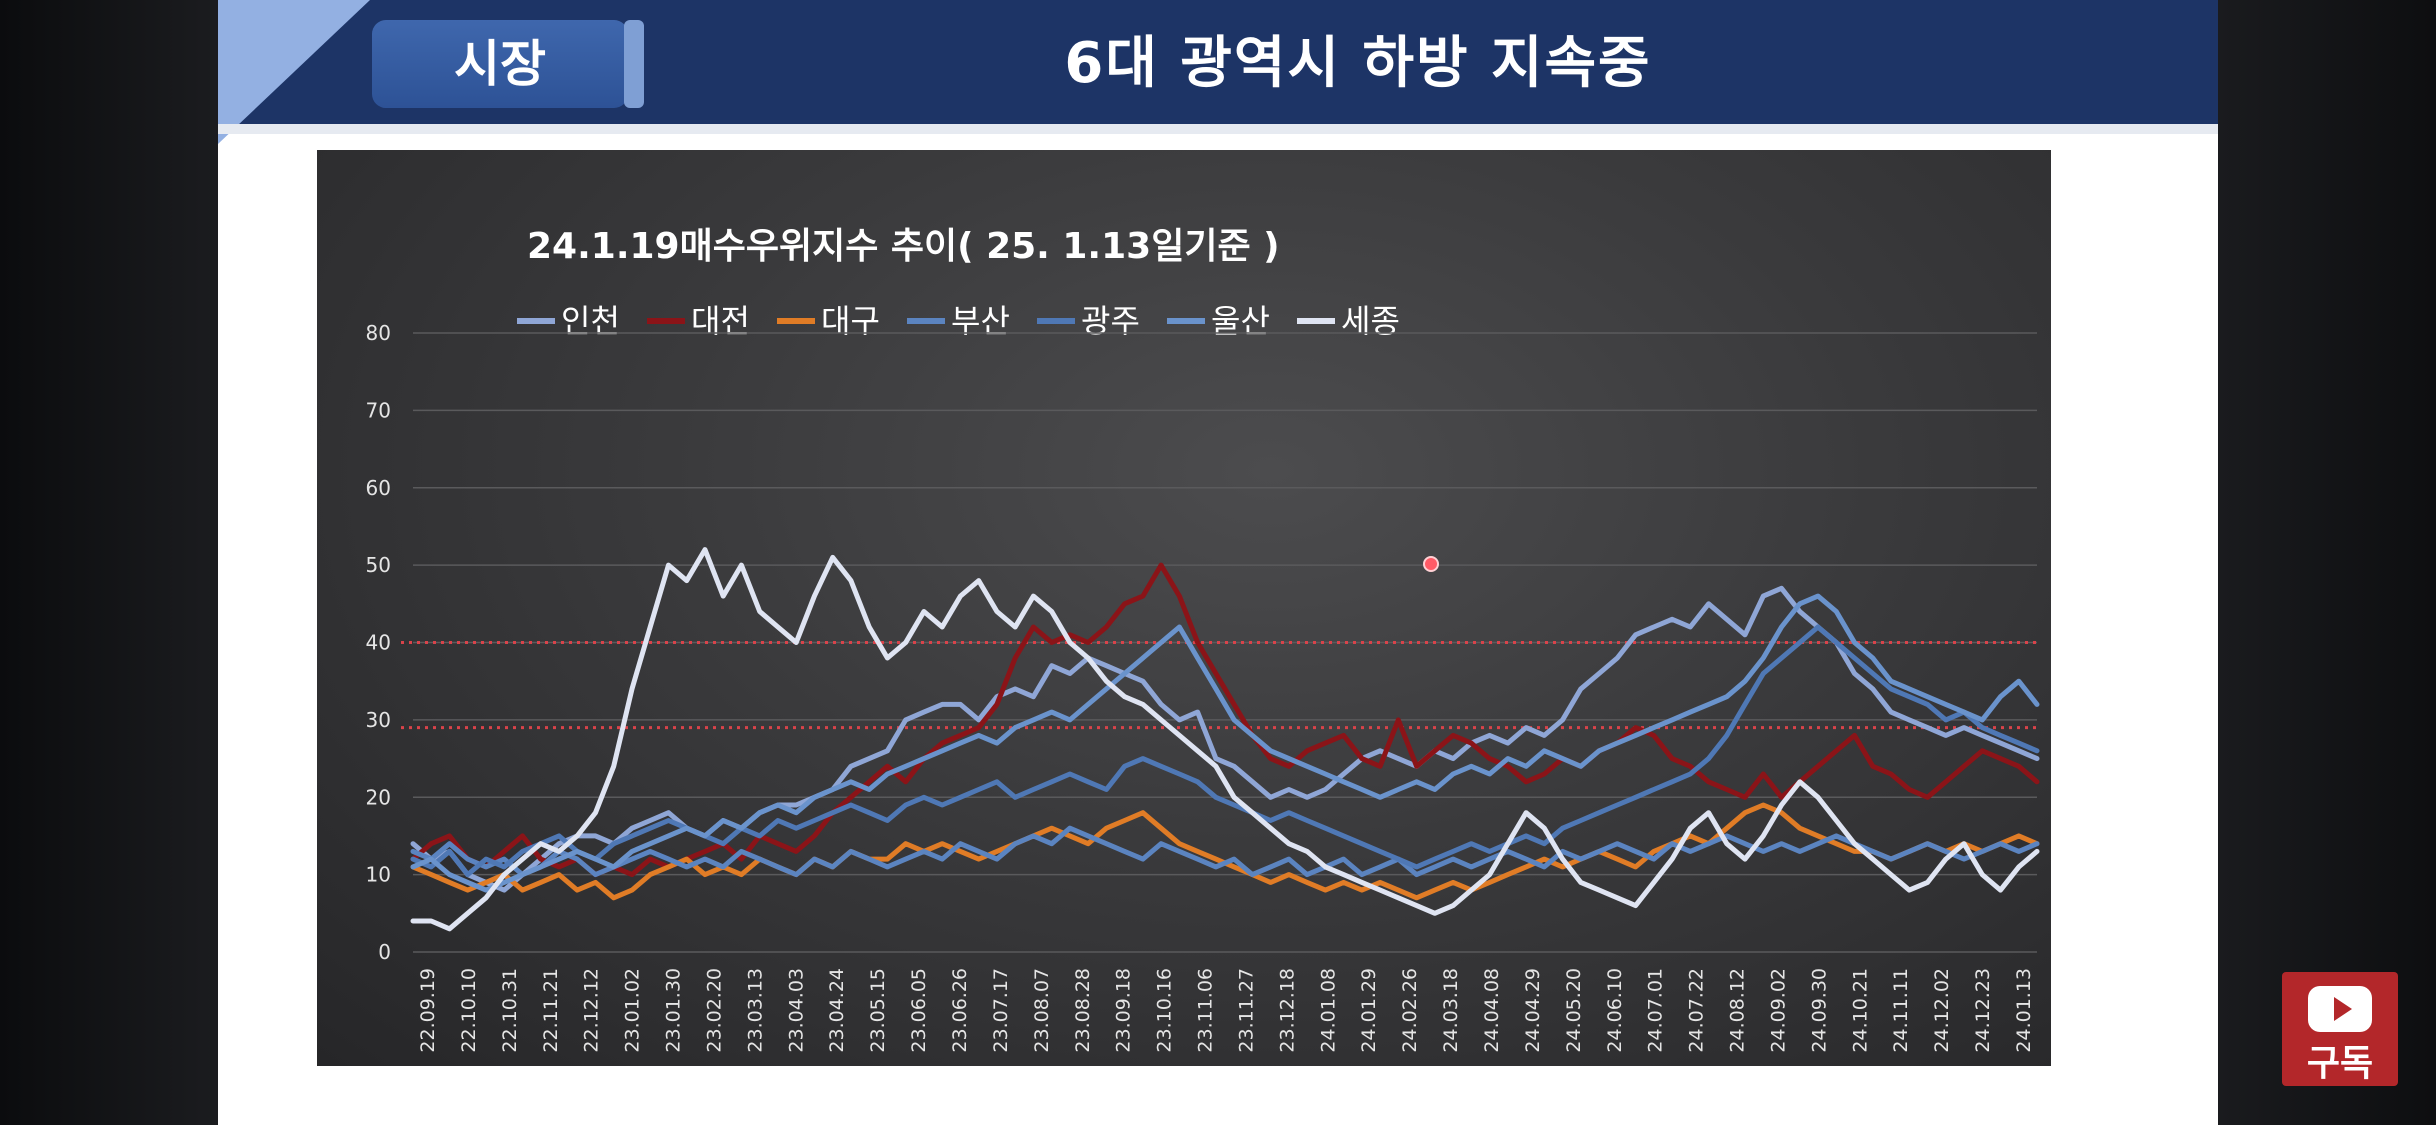  What do you see at coordinates (755, 1010) in the screenshot?
I see `x-tick-label: 23.03.13` at bounding box center [755, 1010].